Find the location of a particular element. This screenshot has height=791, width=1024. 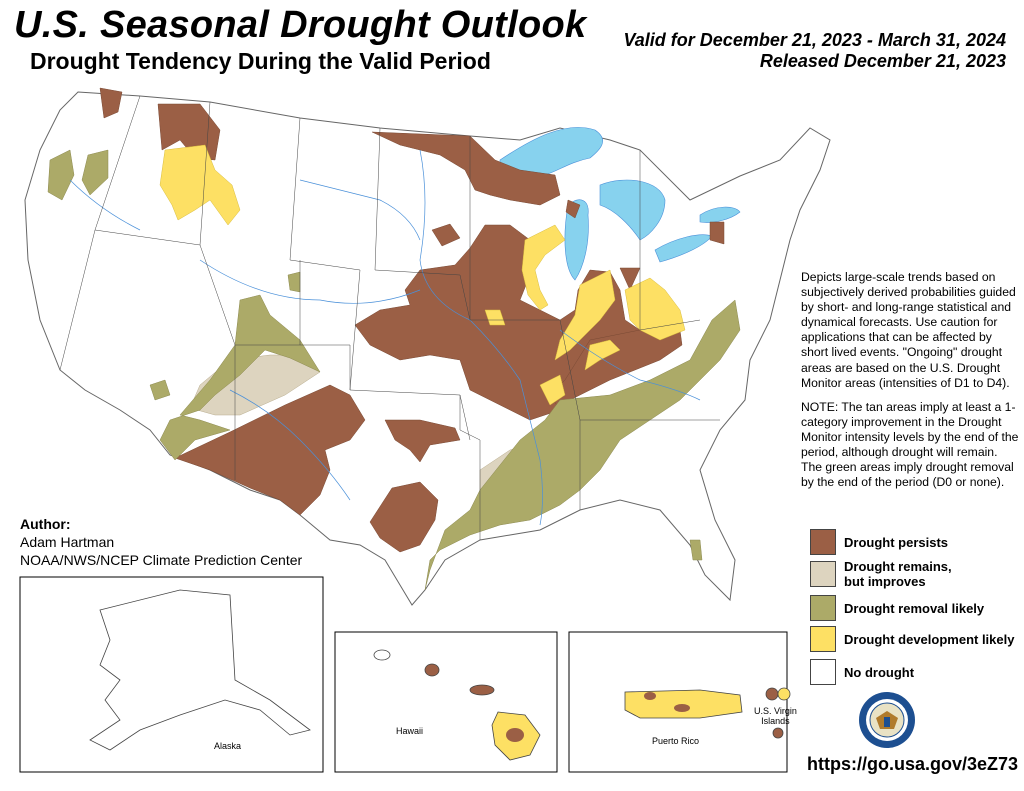

legend-item-development: Drought development likely is located at coordinates (912, 639).